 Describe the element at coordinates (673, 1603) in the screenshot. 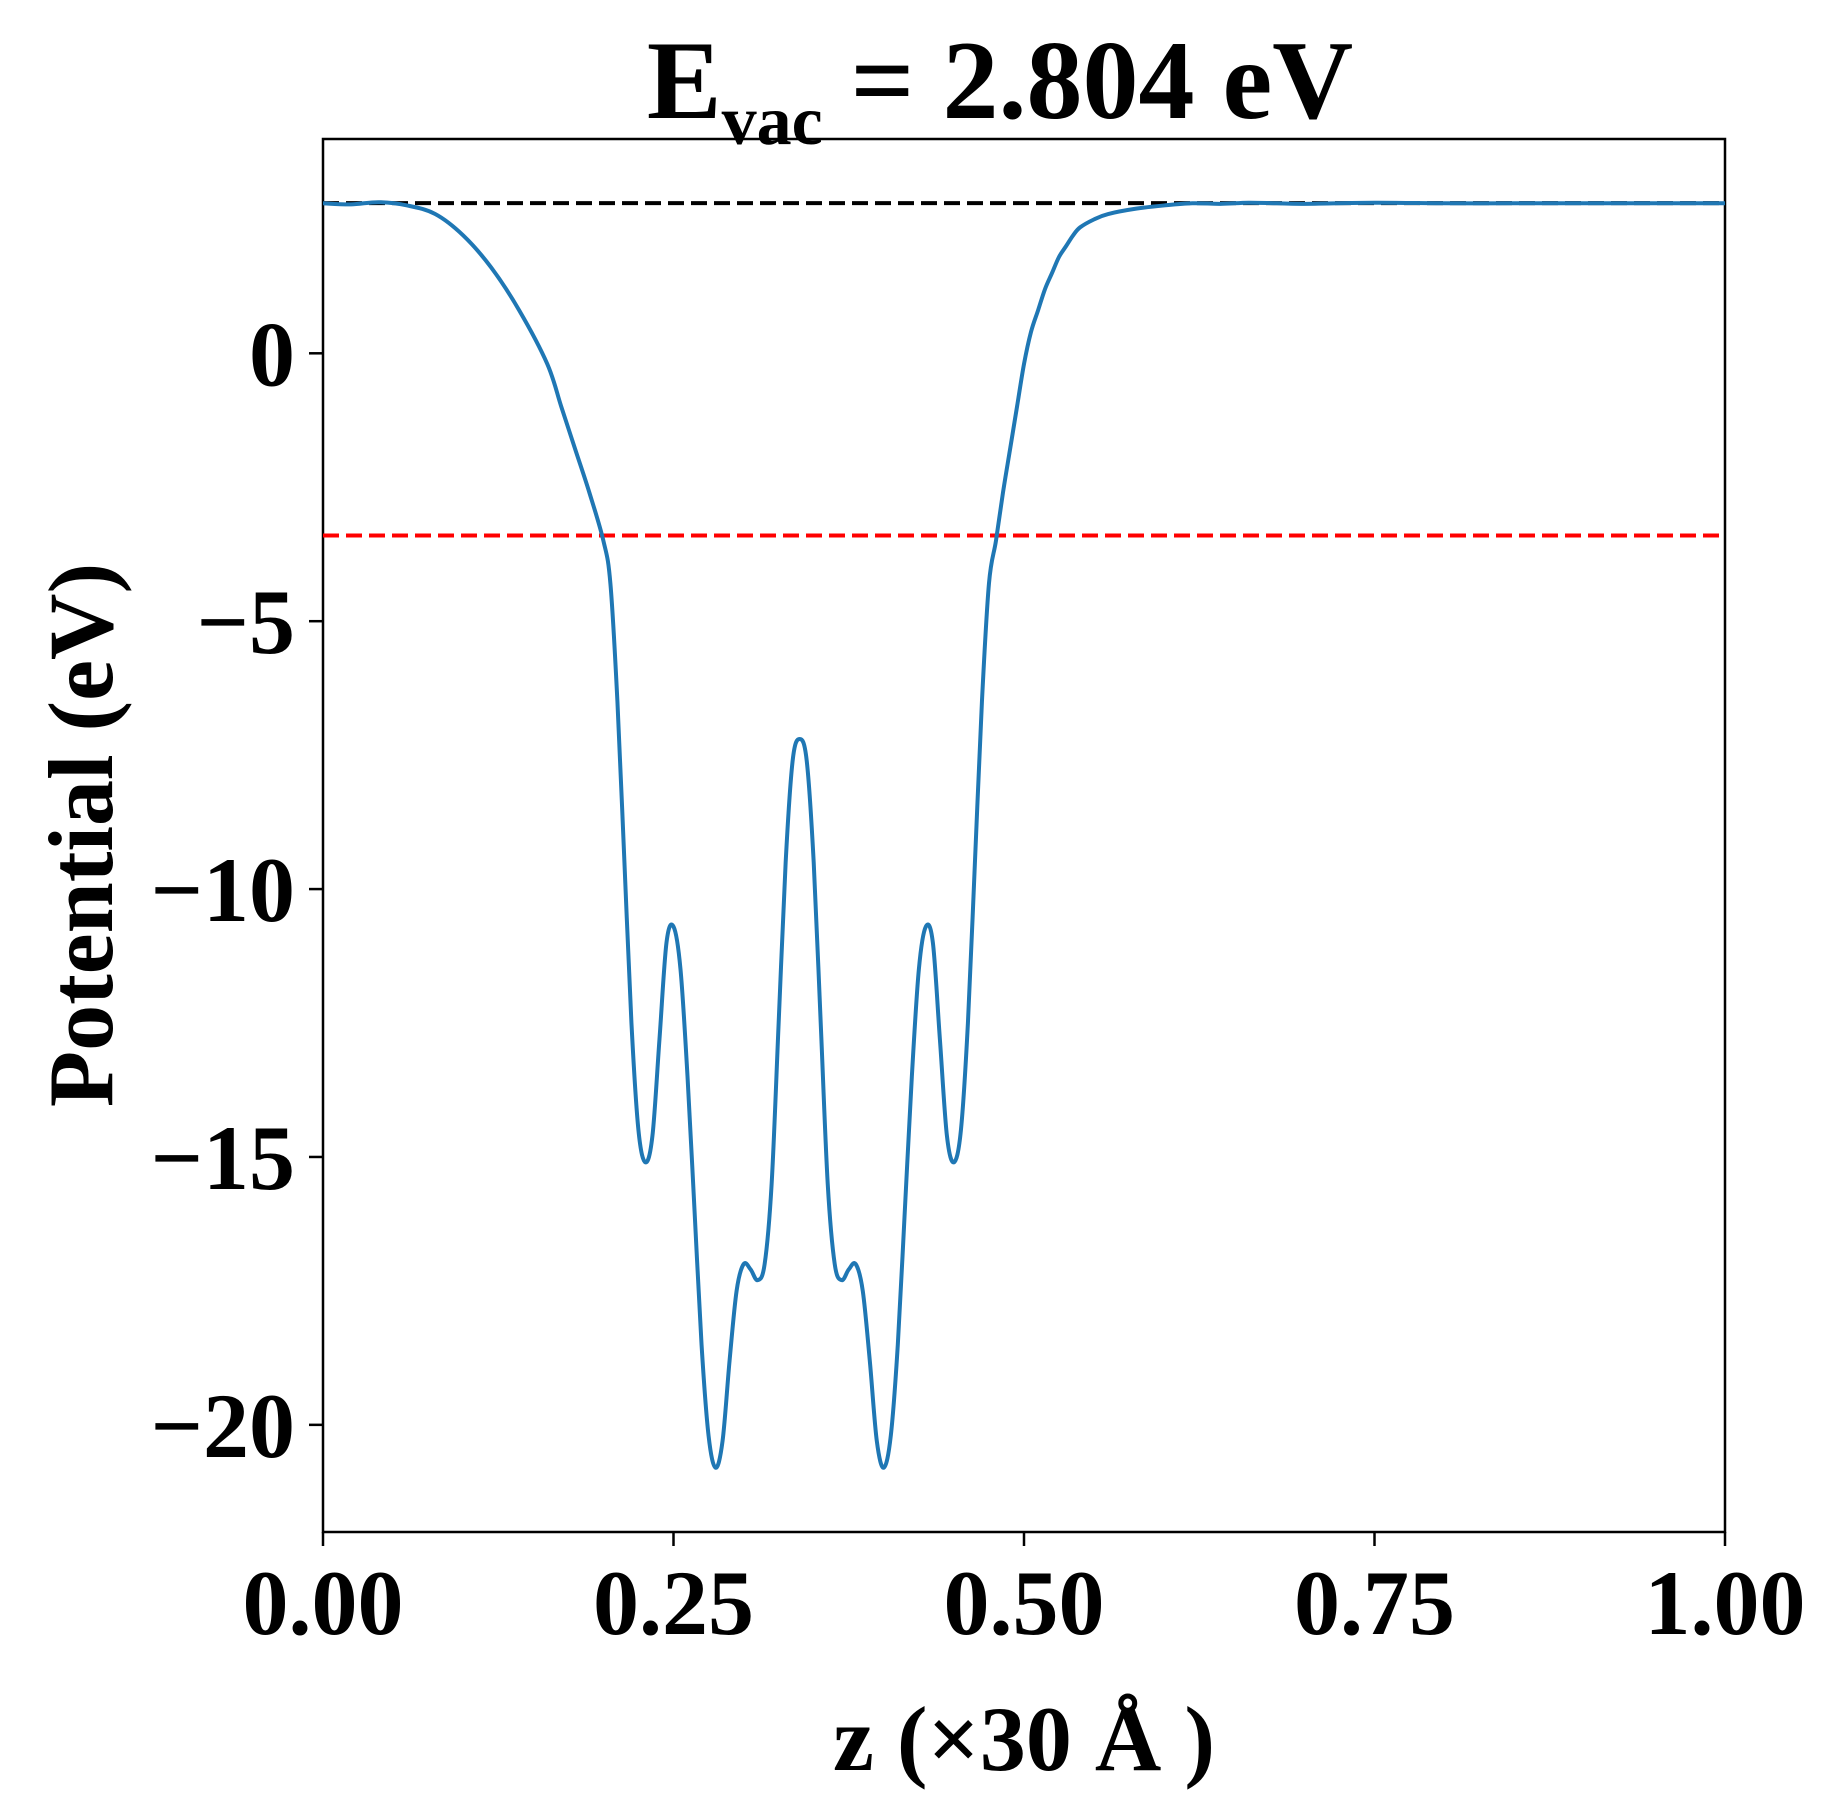

I see `x-tick-label: 0.25` at that location.